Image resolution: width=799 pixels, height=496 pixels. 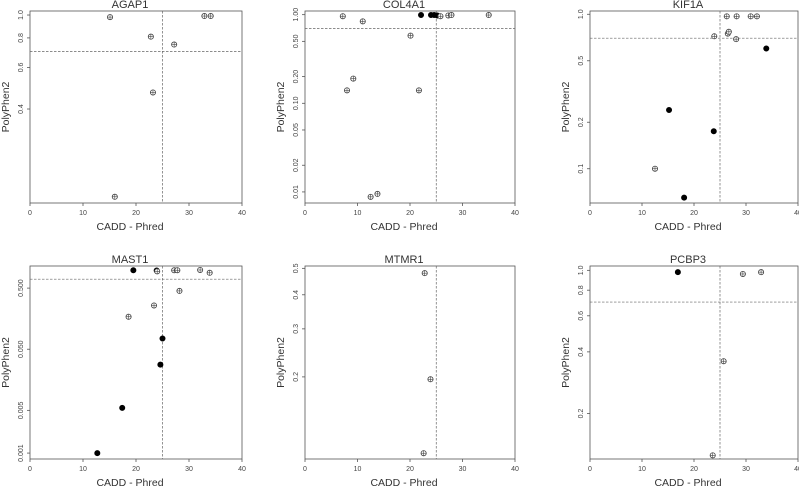 What do you see at coordinates (296, 15) in the screenshot?
I see `y-tick-label: 1.00` at bounding box center [296, 15].